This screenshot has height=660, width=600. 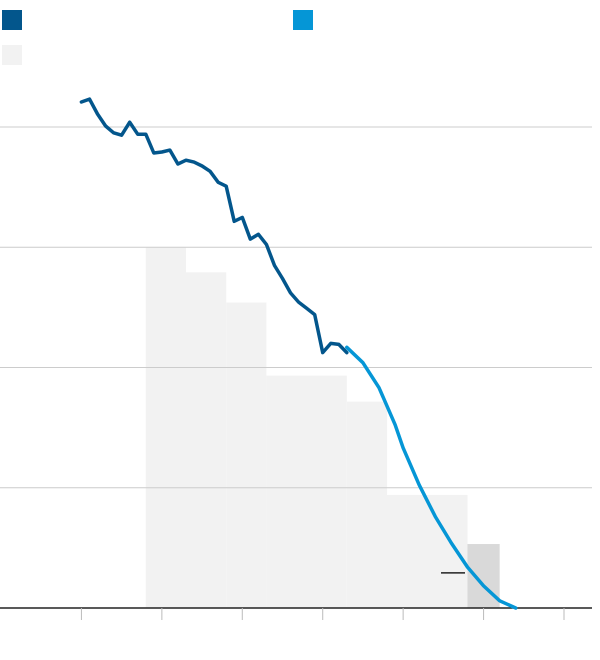 What do you see at coordinates (296, 613) in the screenshot?
I see `x-axis` at bounding box center [296, 613].